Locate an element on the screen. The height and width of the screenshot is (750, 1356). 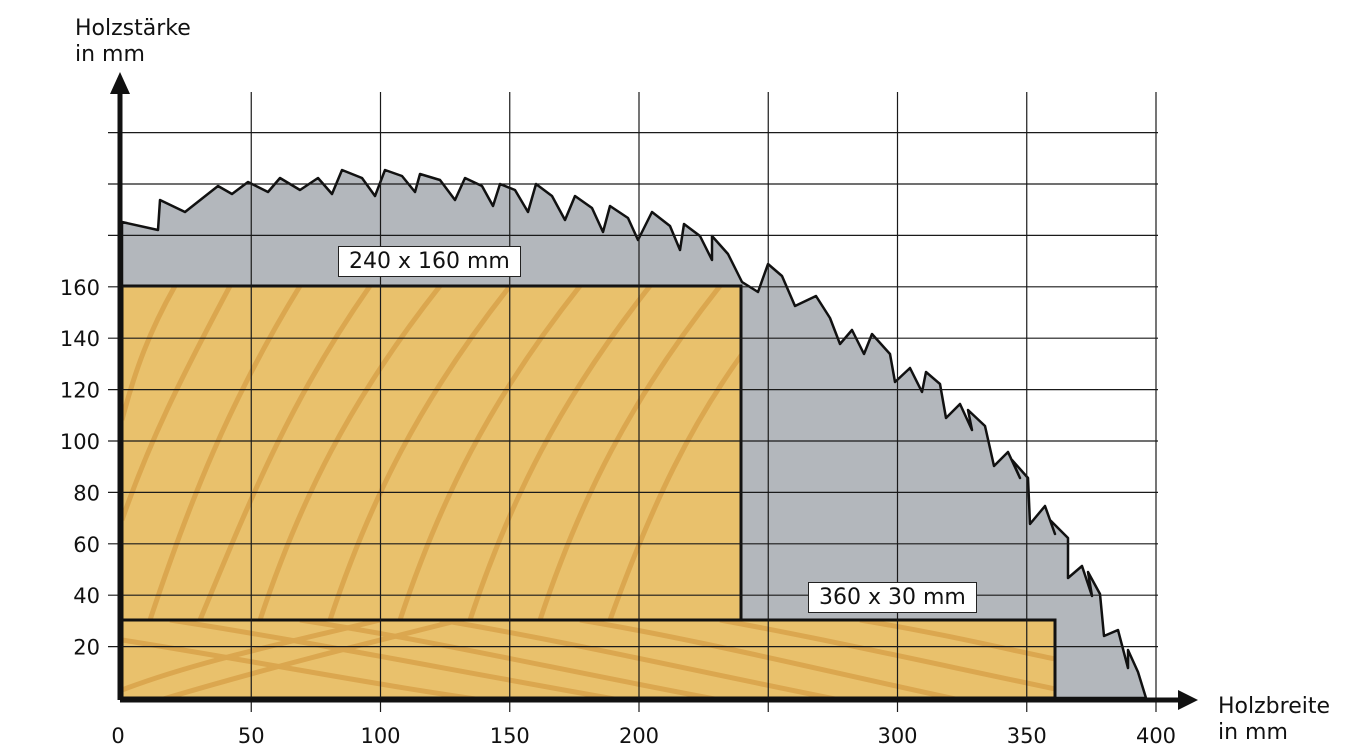
y-axis-arrow-icon is located at coordinates (120, 83).